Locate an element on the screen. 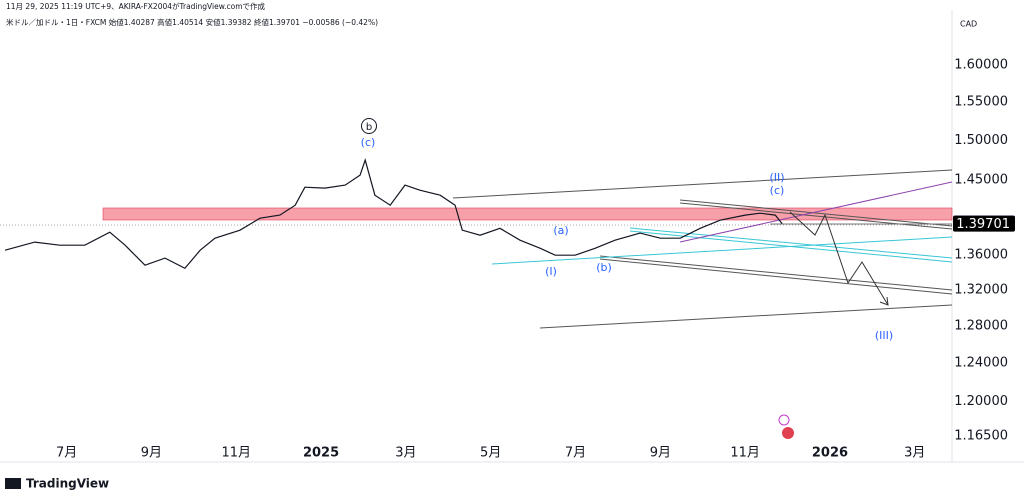  x-tick-label: 2025 is located at coordinates (321, 453).